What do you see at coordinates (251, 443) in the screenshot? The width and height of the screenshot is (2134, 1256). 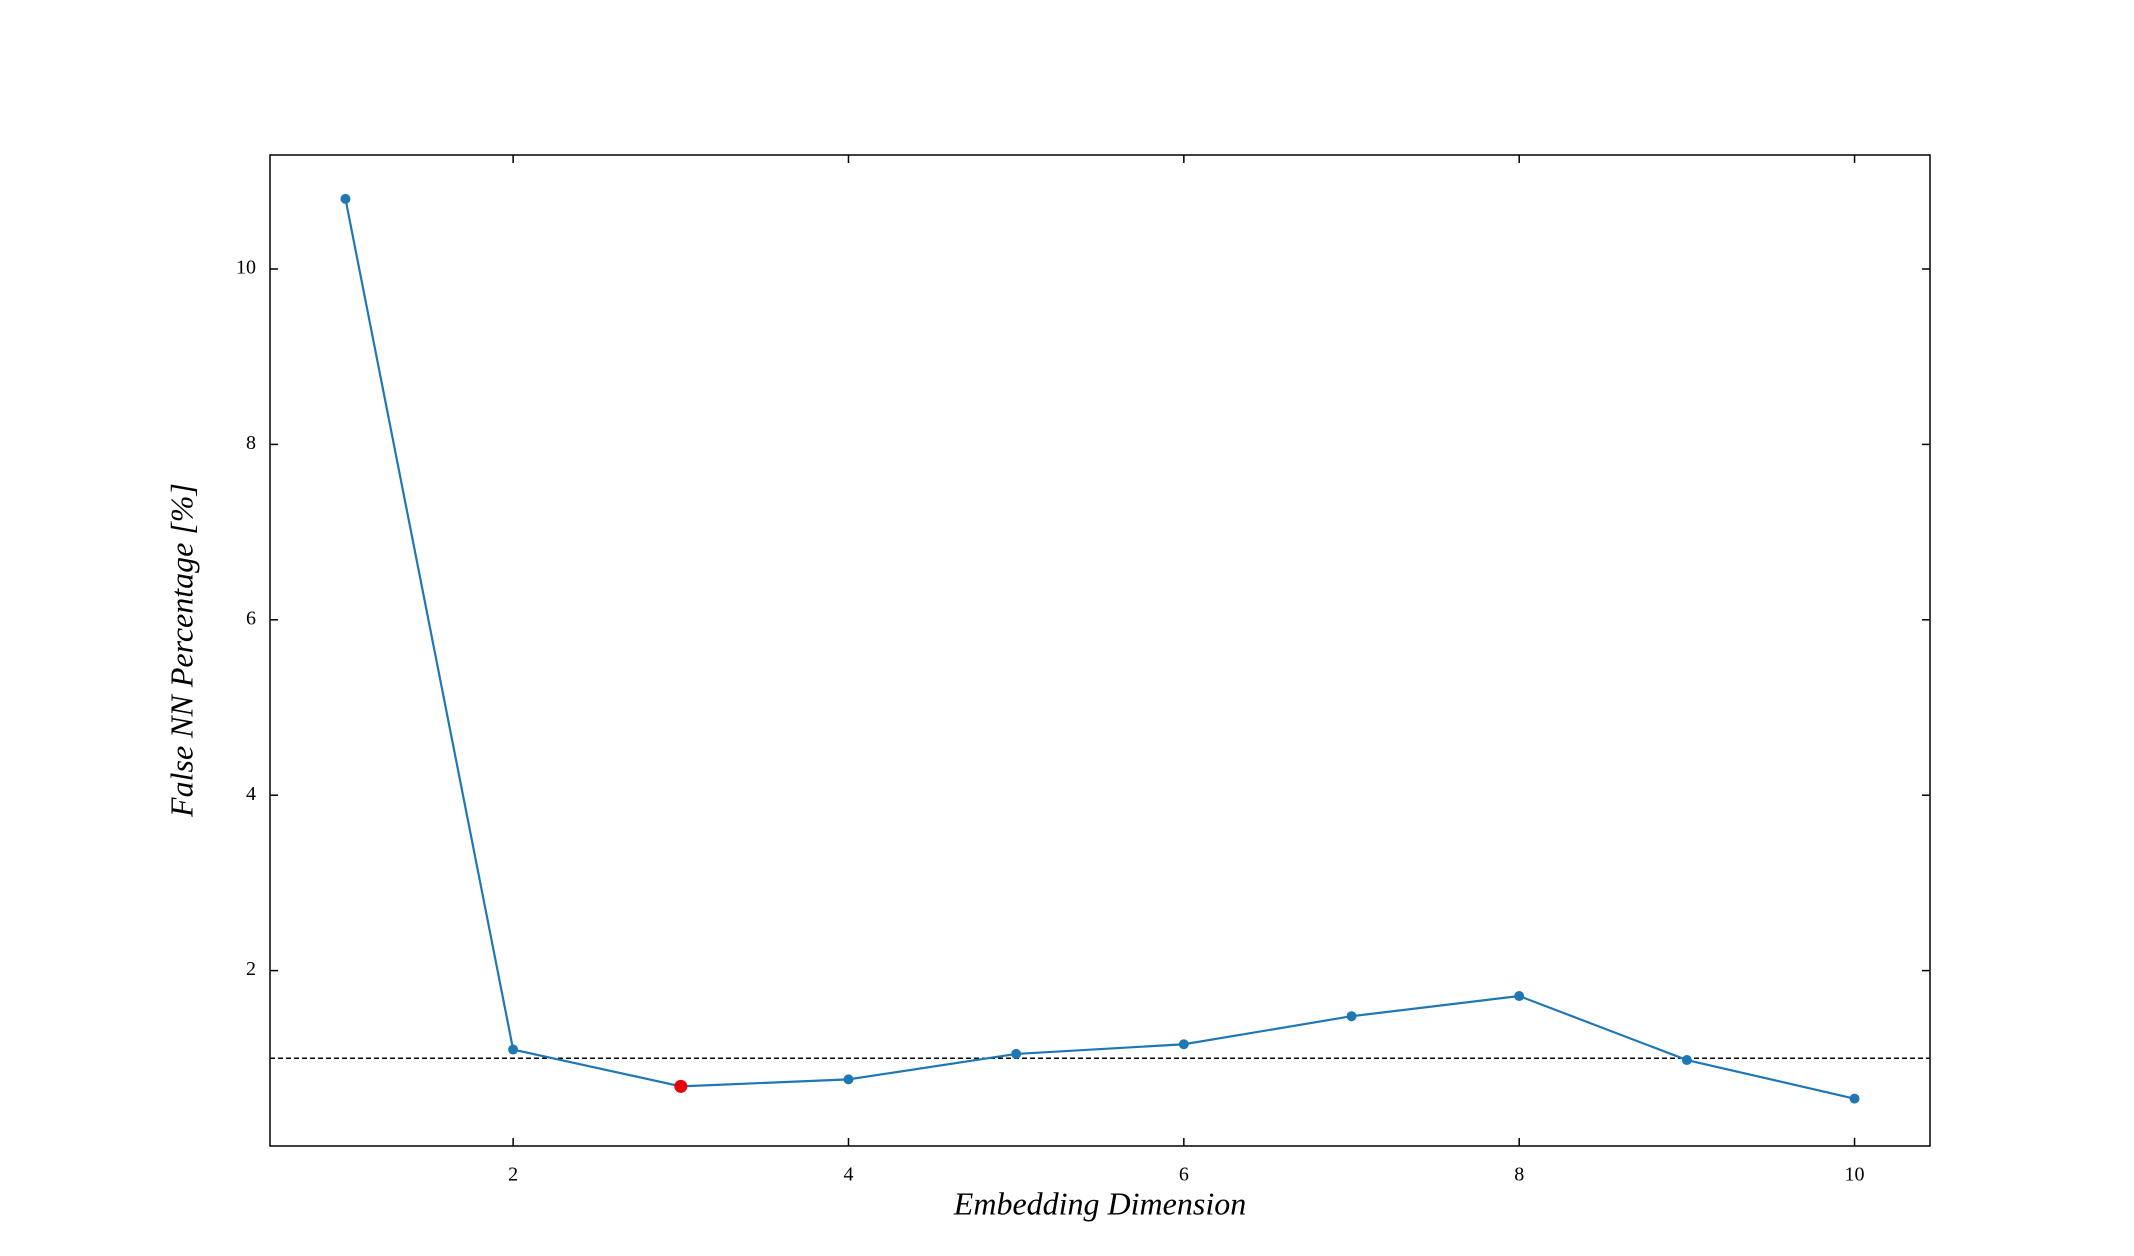 I see `y-tick-label: 8` at bounding box center [251, 443].